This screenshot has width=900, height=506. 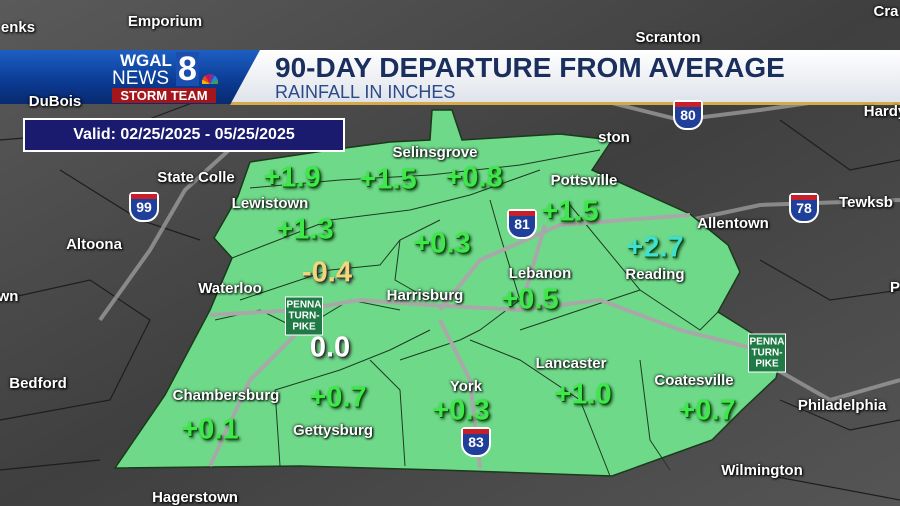 What do you see at coordinates (655, 247) in the screenshot?
I see `rainfall-departure-value: +2.7` at bounding box center [655, 247].